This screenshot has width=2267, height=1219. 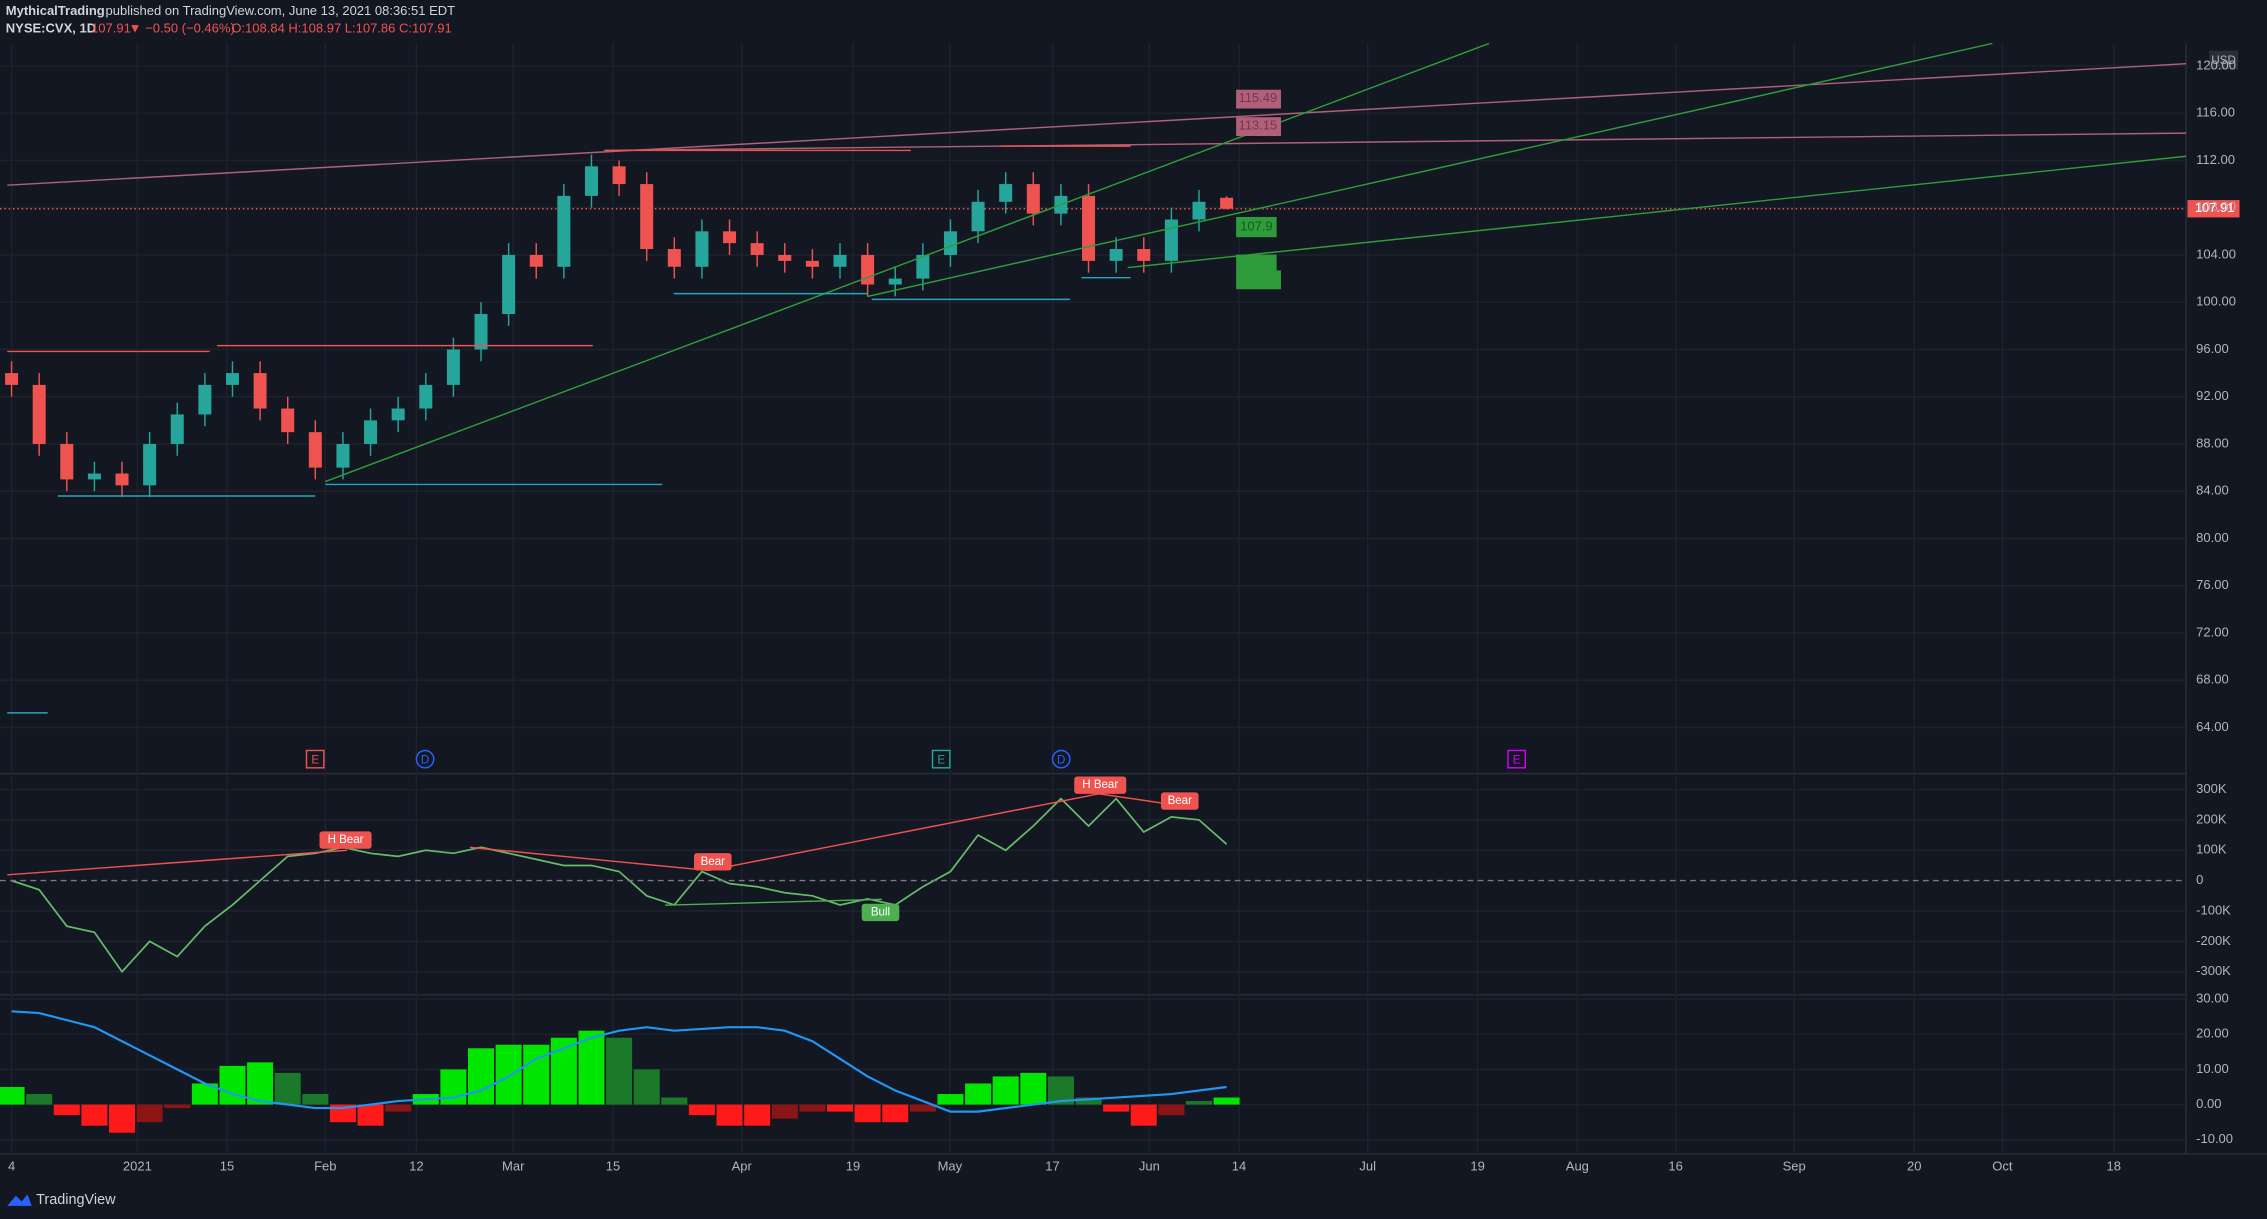 I want to click on logo, so click(x=19, y=1200).